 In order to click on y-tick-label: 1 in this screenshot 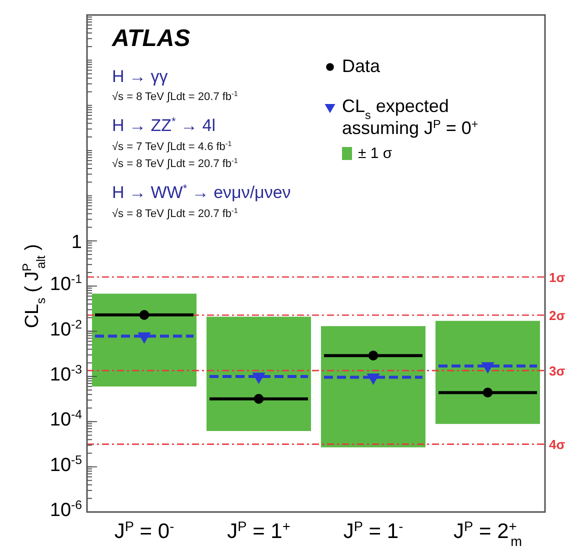, I will do `click(76, 242)`.